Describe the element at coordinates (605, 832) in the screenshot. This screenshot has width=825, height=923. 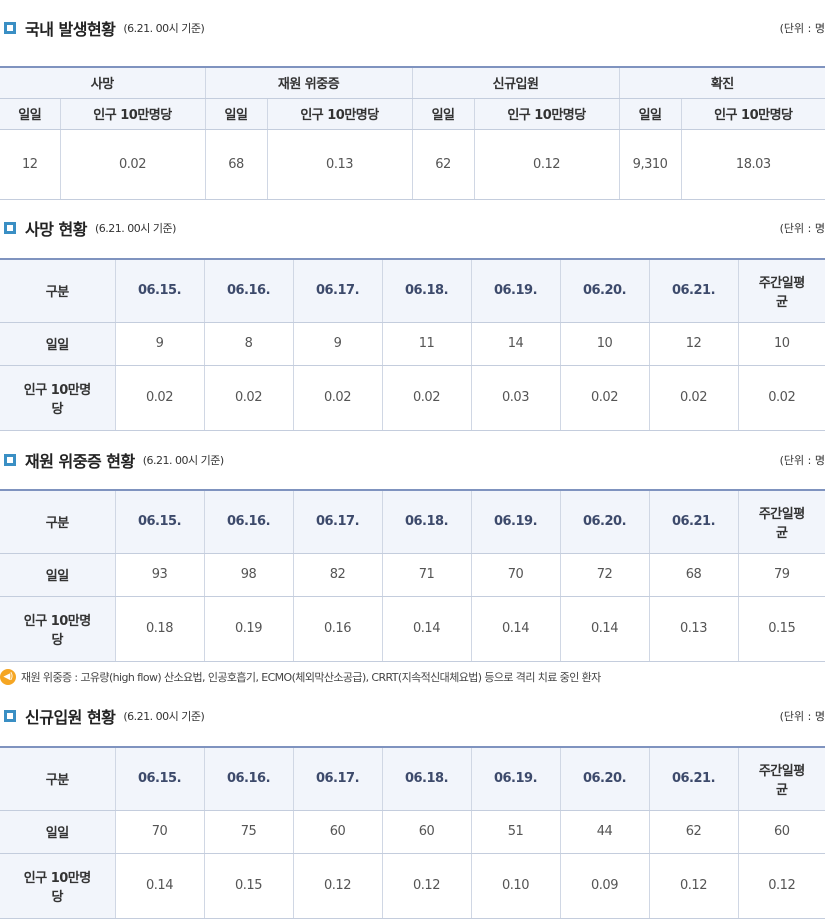
I see `value-cell: 44` at that location.